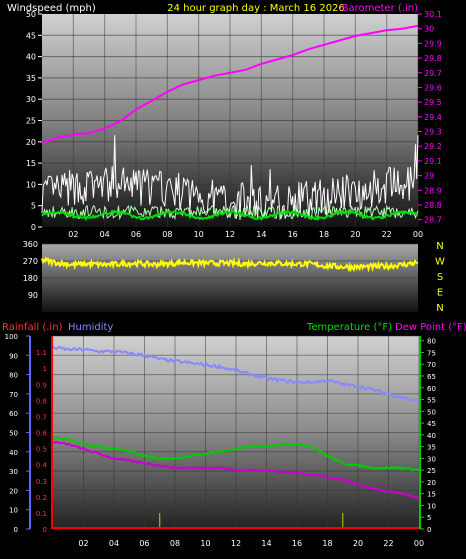  What do you see at coordinates (11, 337) in the screenshot?
I see `humidity-y-tick-label: 100` at bounding box center [11, 337].